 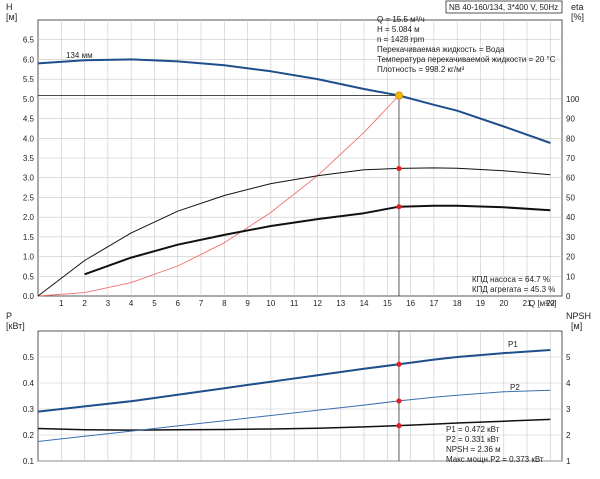 What do you see at coordinates (570, 197) in the screenshot?
I see `eta-tick-label: 50` at bounding box center [570, 197].